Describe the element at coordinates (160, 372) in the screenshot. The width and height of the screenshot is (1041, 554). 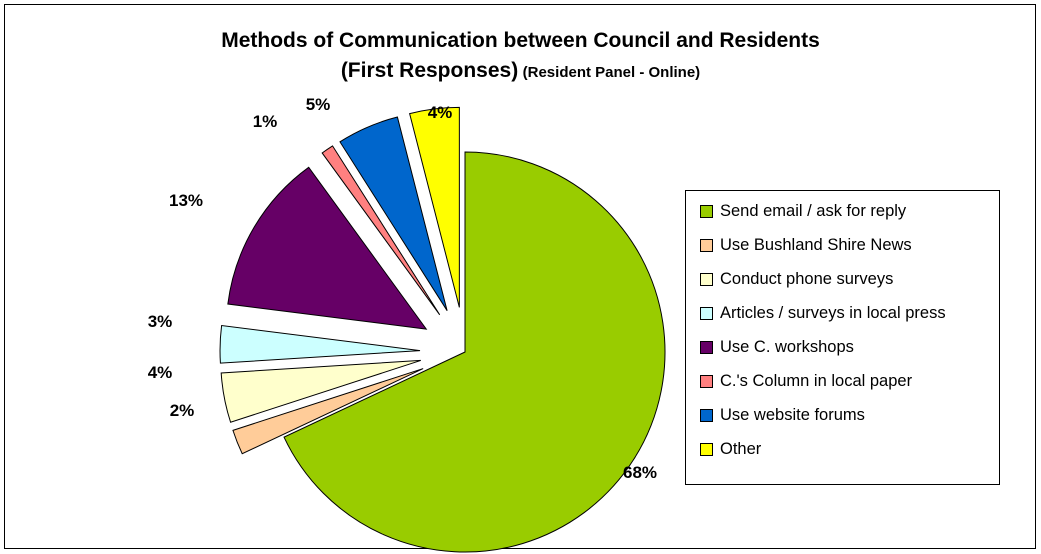
I see `pie-data-label-3: 4%` at that location.